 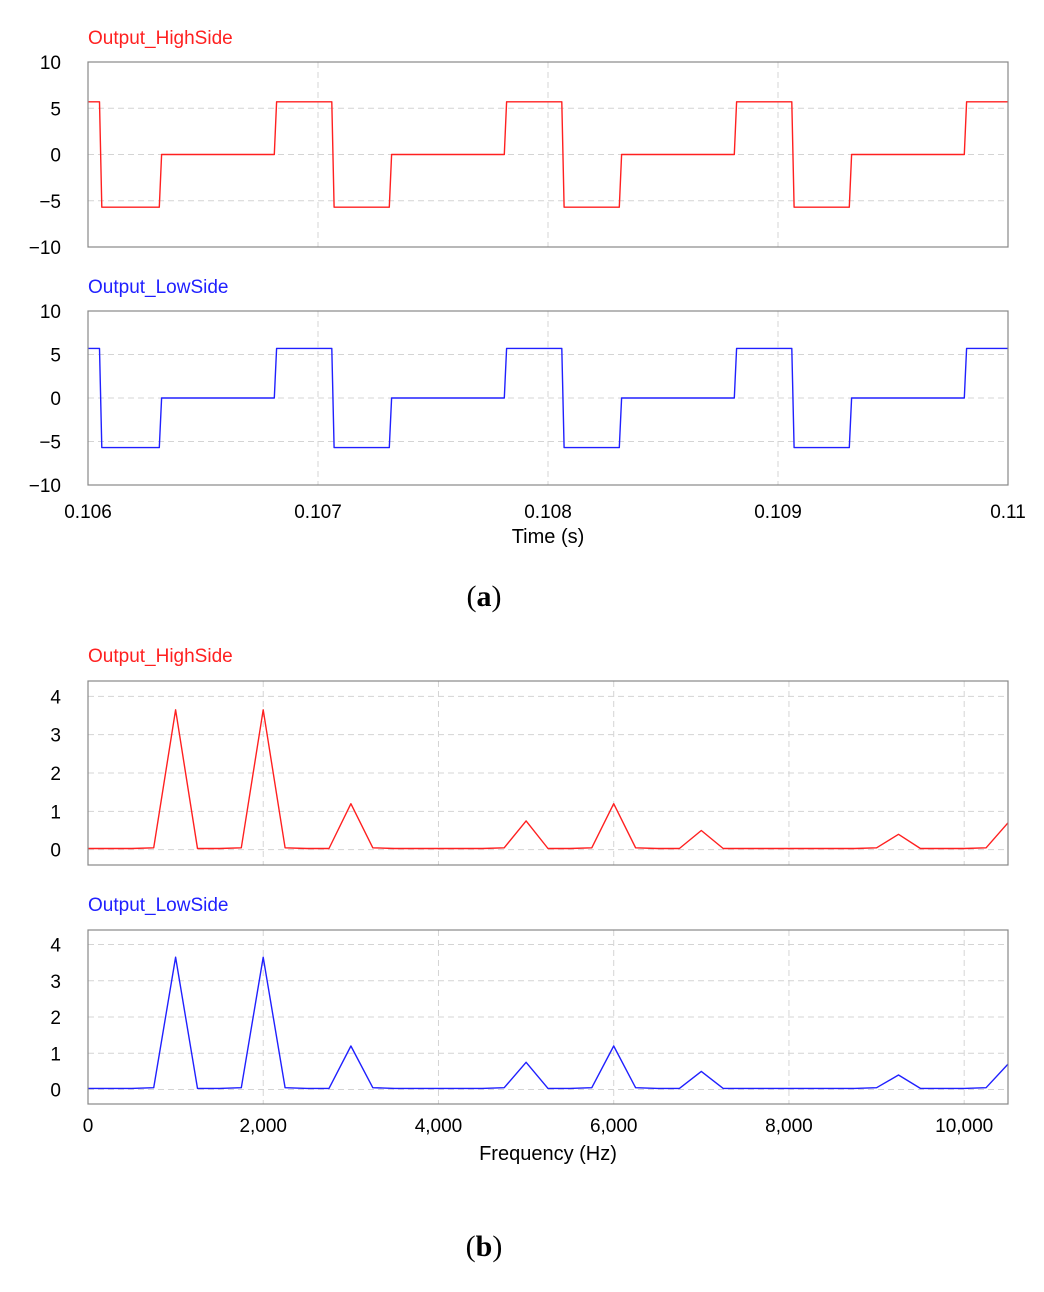 I want to click on x-tick-label: 0, so click(x=88, y=1126).